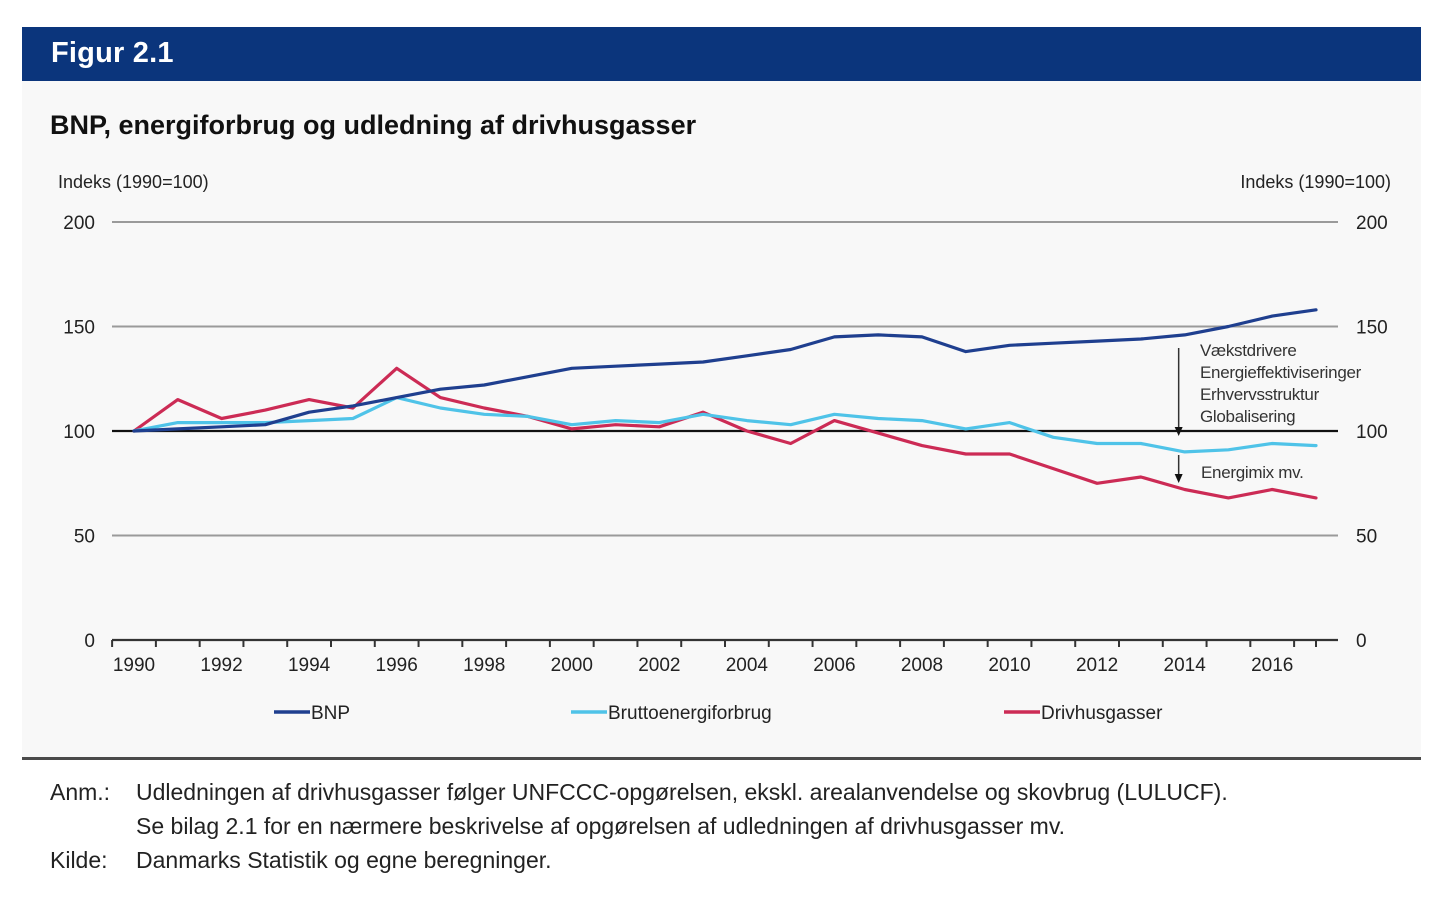 The image size is (1440, 898). Describe the element at coordinates (1247, 416) in the screenshot. I see `annotation-label: Globalisering` at that location.